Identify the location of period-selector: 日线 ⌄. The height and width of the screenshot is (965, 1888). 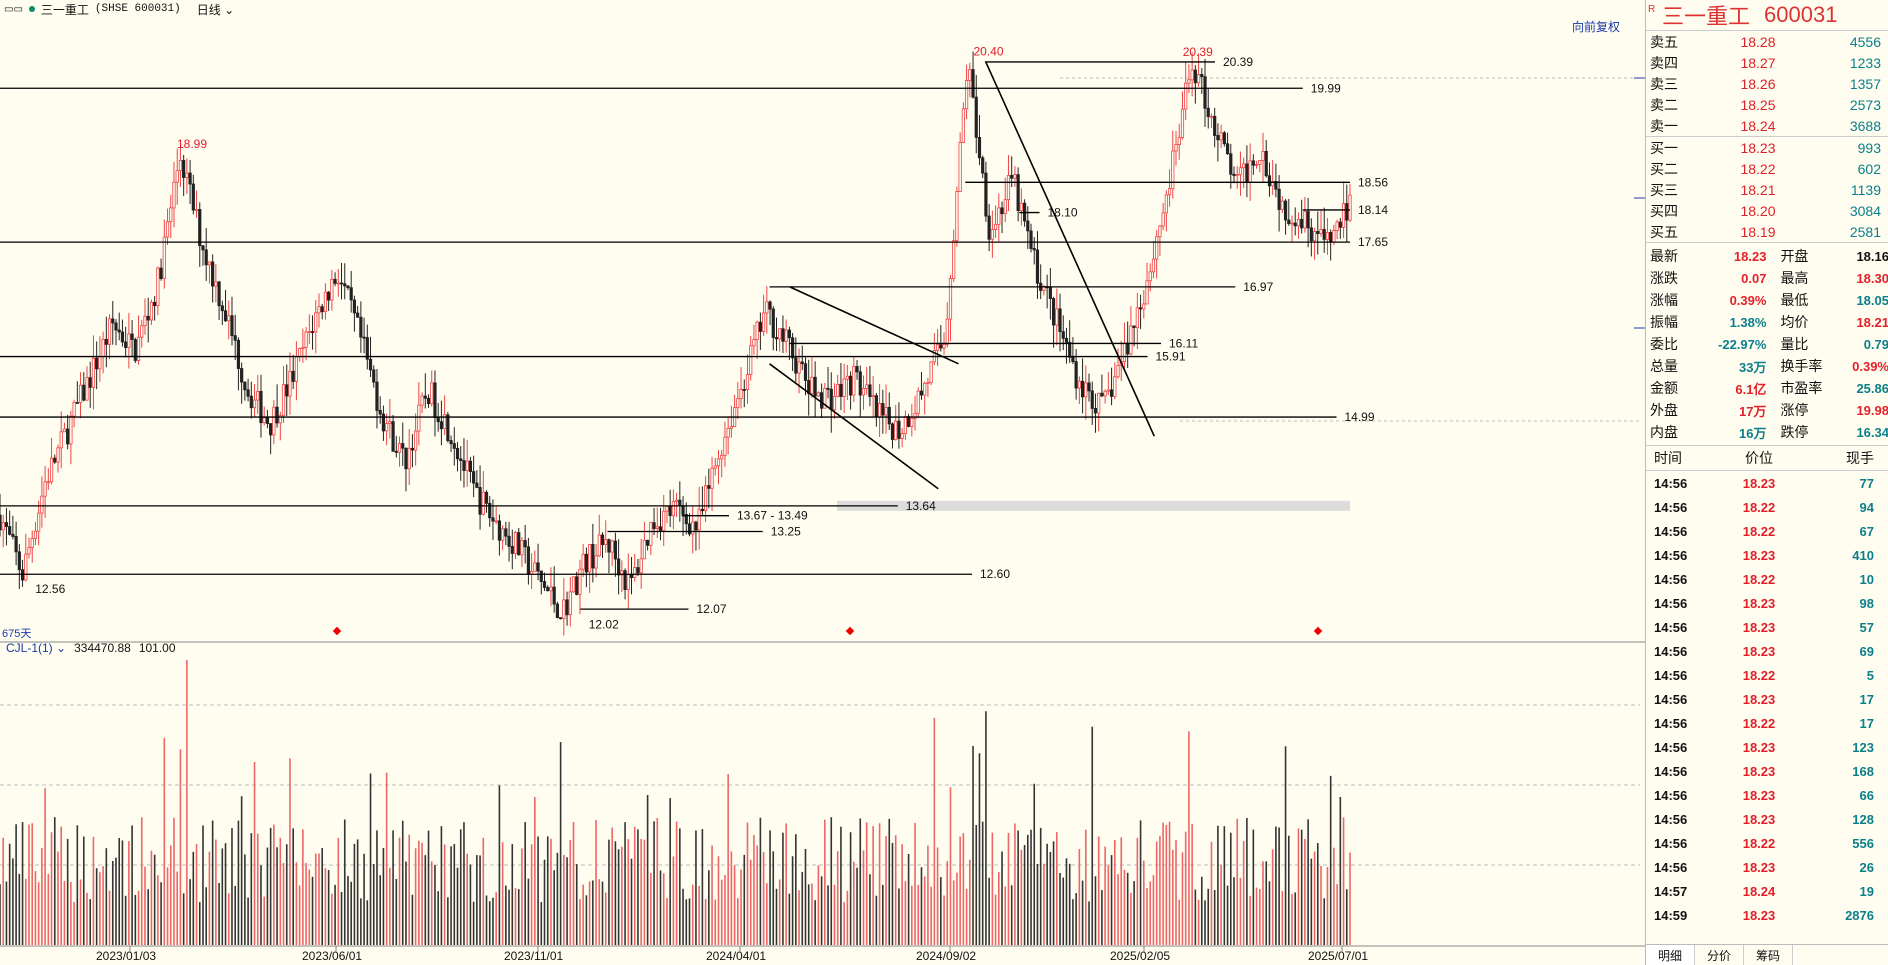
(215, 9).